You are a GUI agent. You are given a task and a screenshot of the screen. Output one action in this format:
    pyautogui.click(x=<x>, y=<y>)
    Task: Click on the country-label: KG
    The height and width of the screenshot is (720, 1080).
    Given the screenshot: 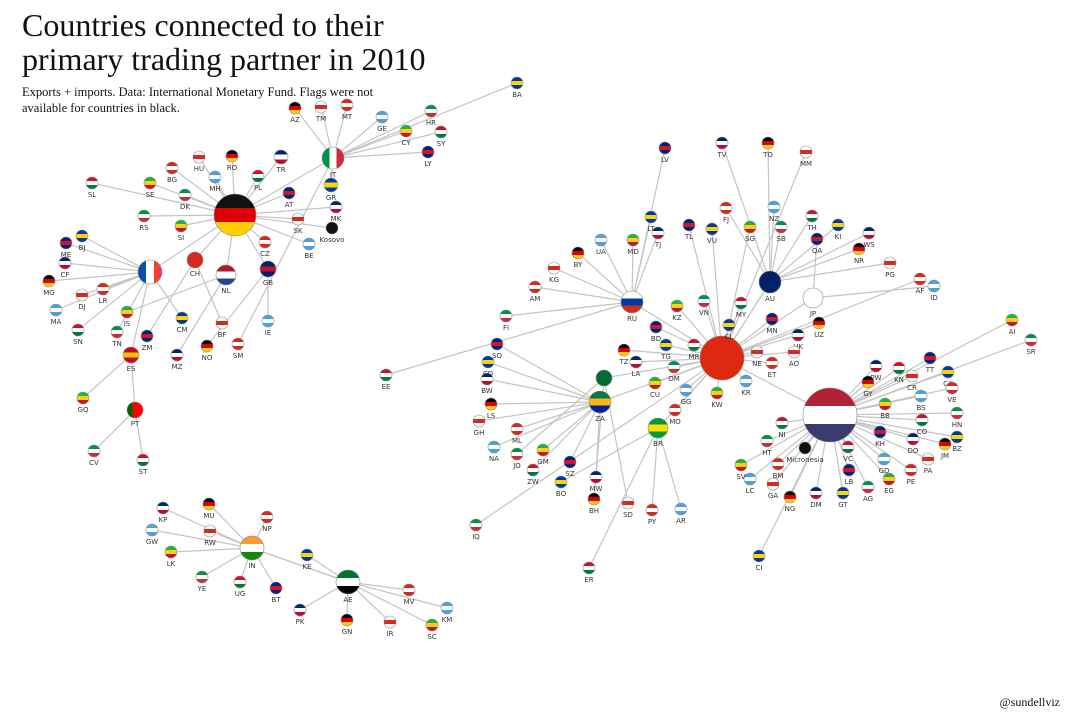 What is the action you would take?
    pyautogui.click(x=554, y=280)
    